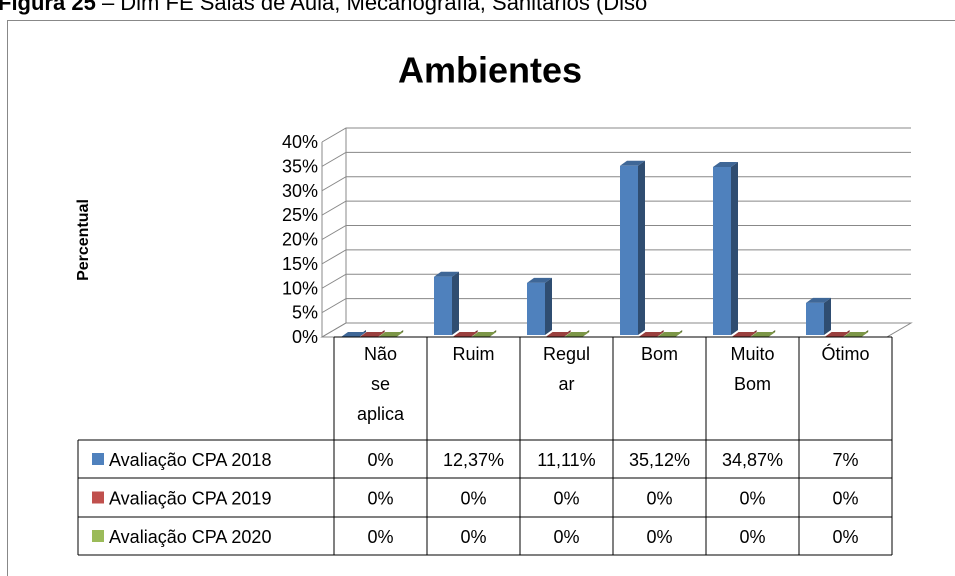 This screenshot has width=955, height=576. I want to click on caption-label: Figura 25, so click(48, 7).